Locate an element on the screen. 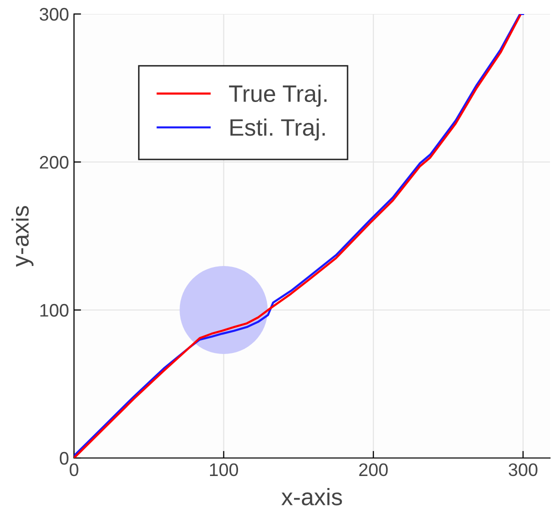 The width and height of the screenshot is (555, 508). x-axis-title: x-axis is located at coordinates (311, 497).